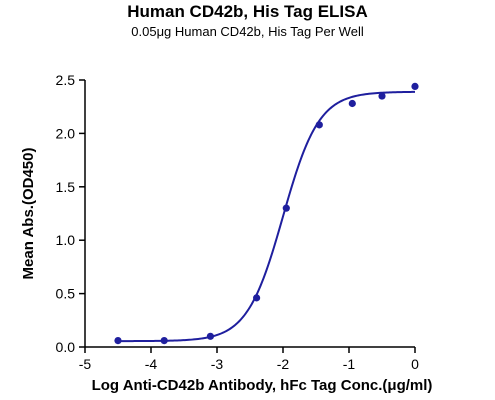 The image size is (495, 400). Describe the element at coordinates (85, 364) in the screenshot. I see `x-tick-label: -5` at that location.